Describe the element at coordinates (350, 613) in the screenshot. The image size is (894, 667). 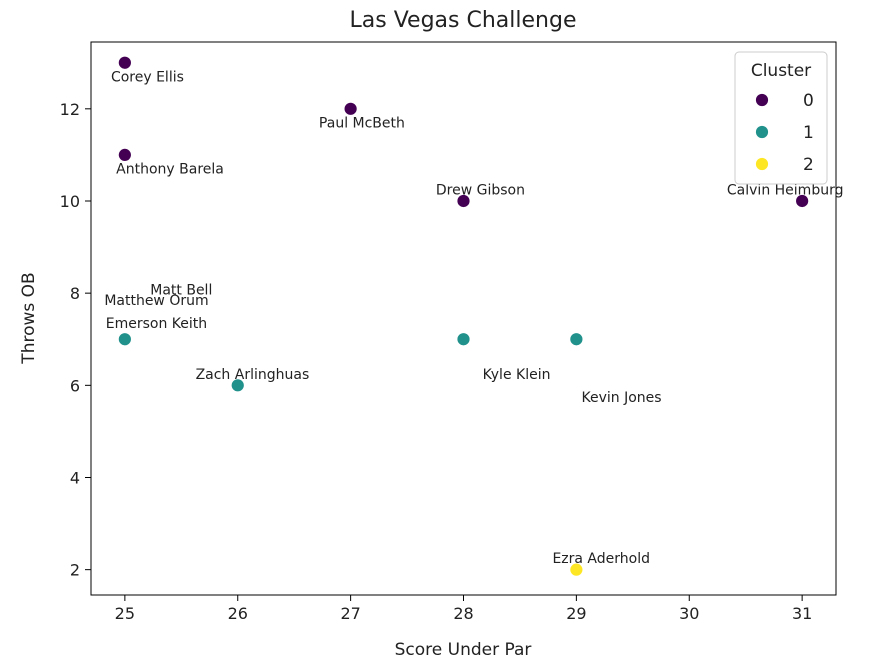
I see `x-tick-label: 27` at that location.